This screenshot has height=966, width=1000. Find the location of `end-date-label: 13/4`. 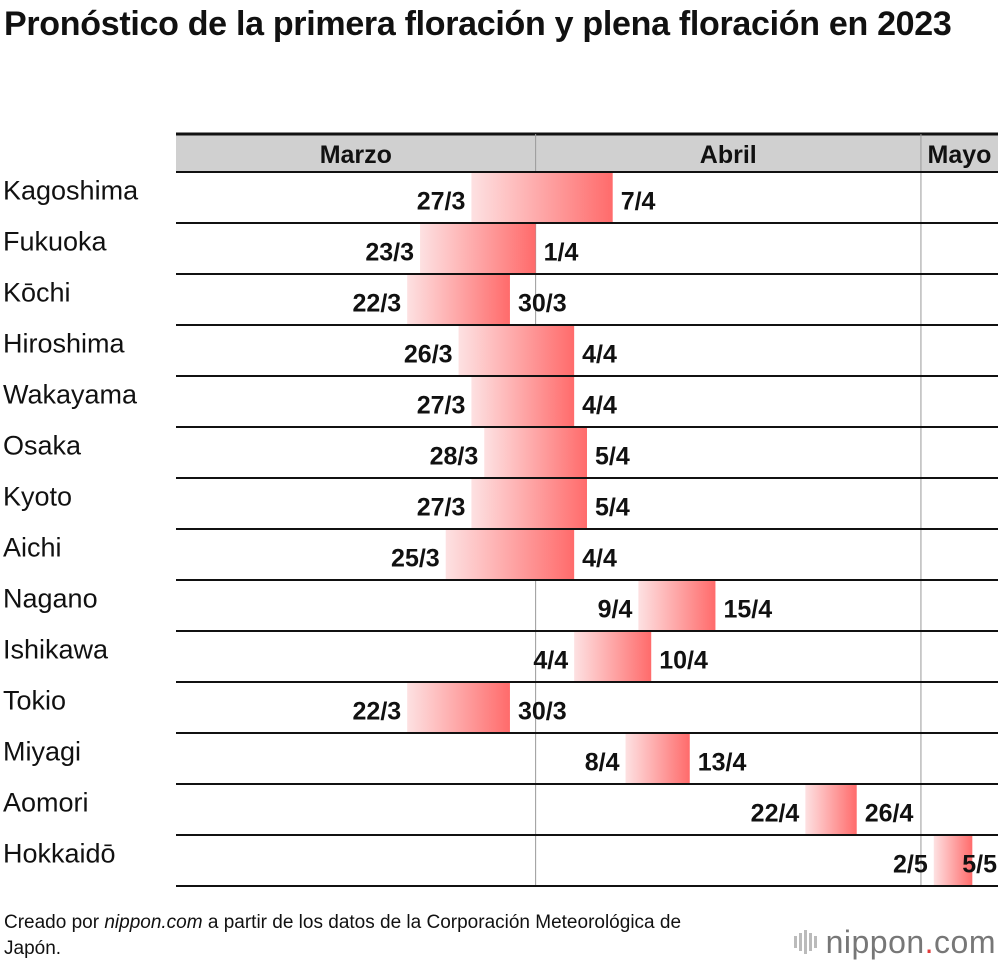

end-date-label: 13/4 is located at coordinates (722, 763).